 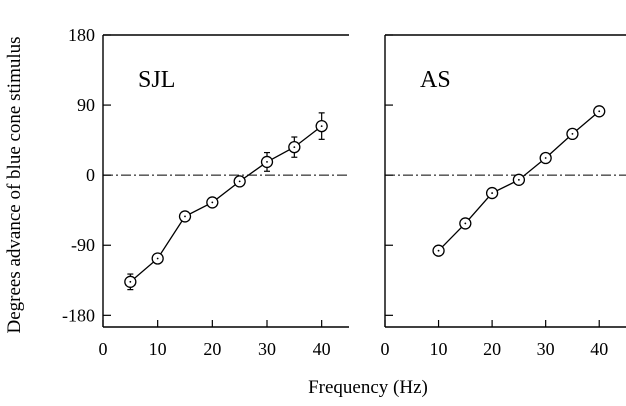 I want to click on y-tick-label: -180, so click(x=78, y=315).